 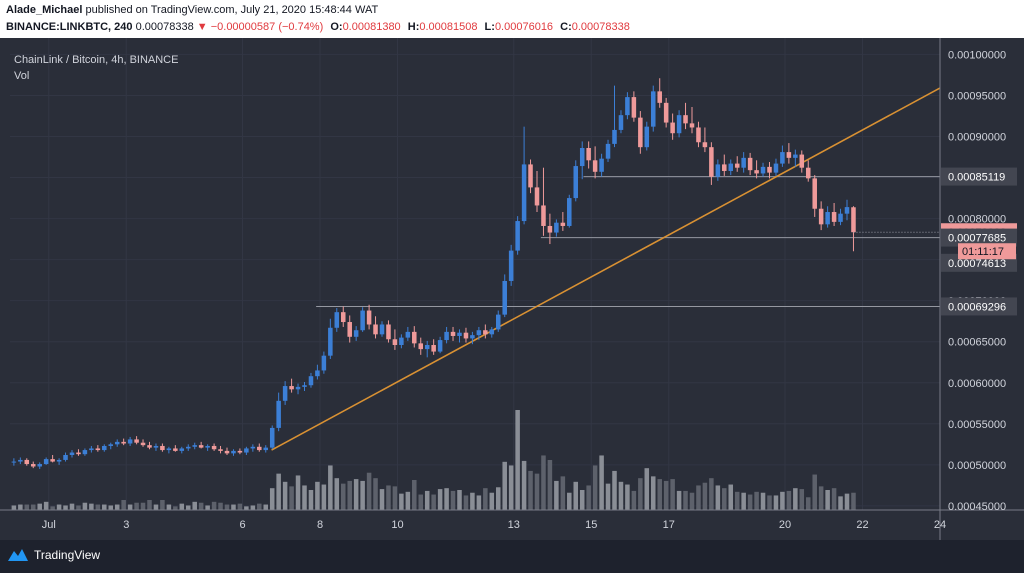 What do you see at coordinates (336, 27) in the screenshot?
I see `open-label: O:` at bounding box center [336, 27].